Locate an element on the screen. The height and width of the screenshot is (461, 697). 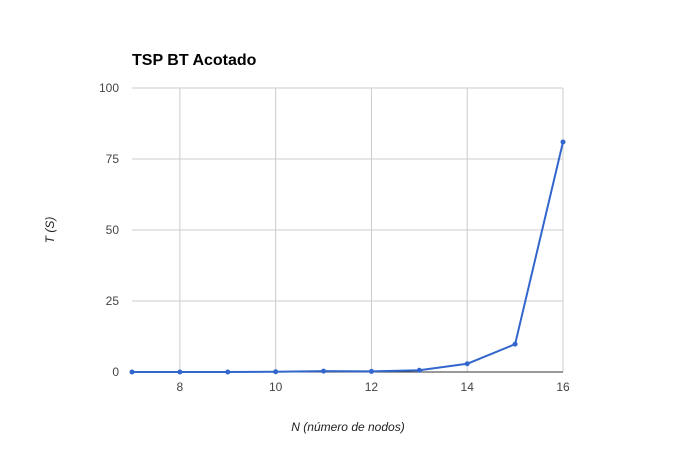
x-tick-label: 12 is located at coordinates (372, 387).